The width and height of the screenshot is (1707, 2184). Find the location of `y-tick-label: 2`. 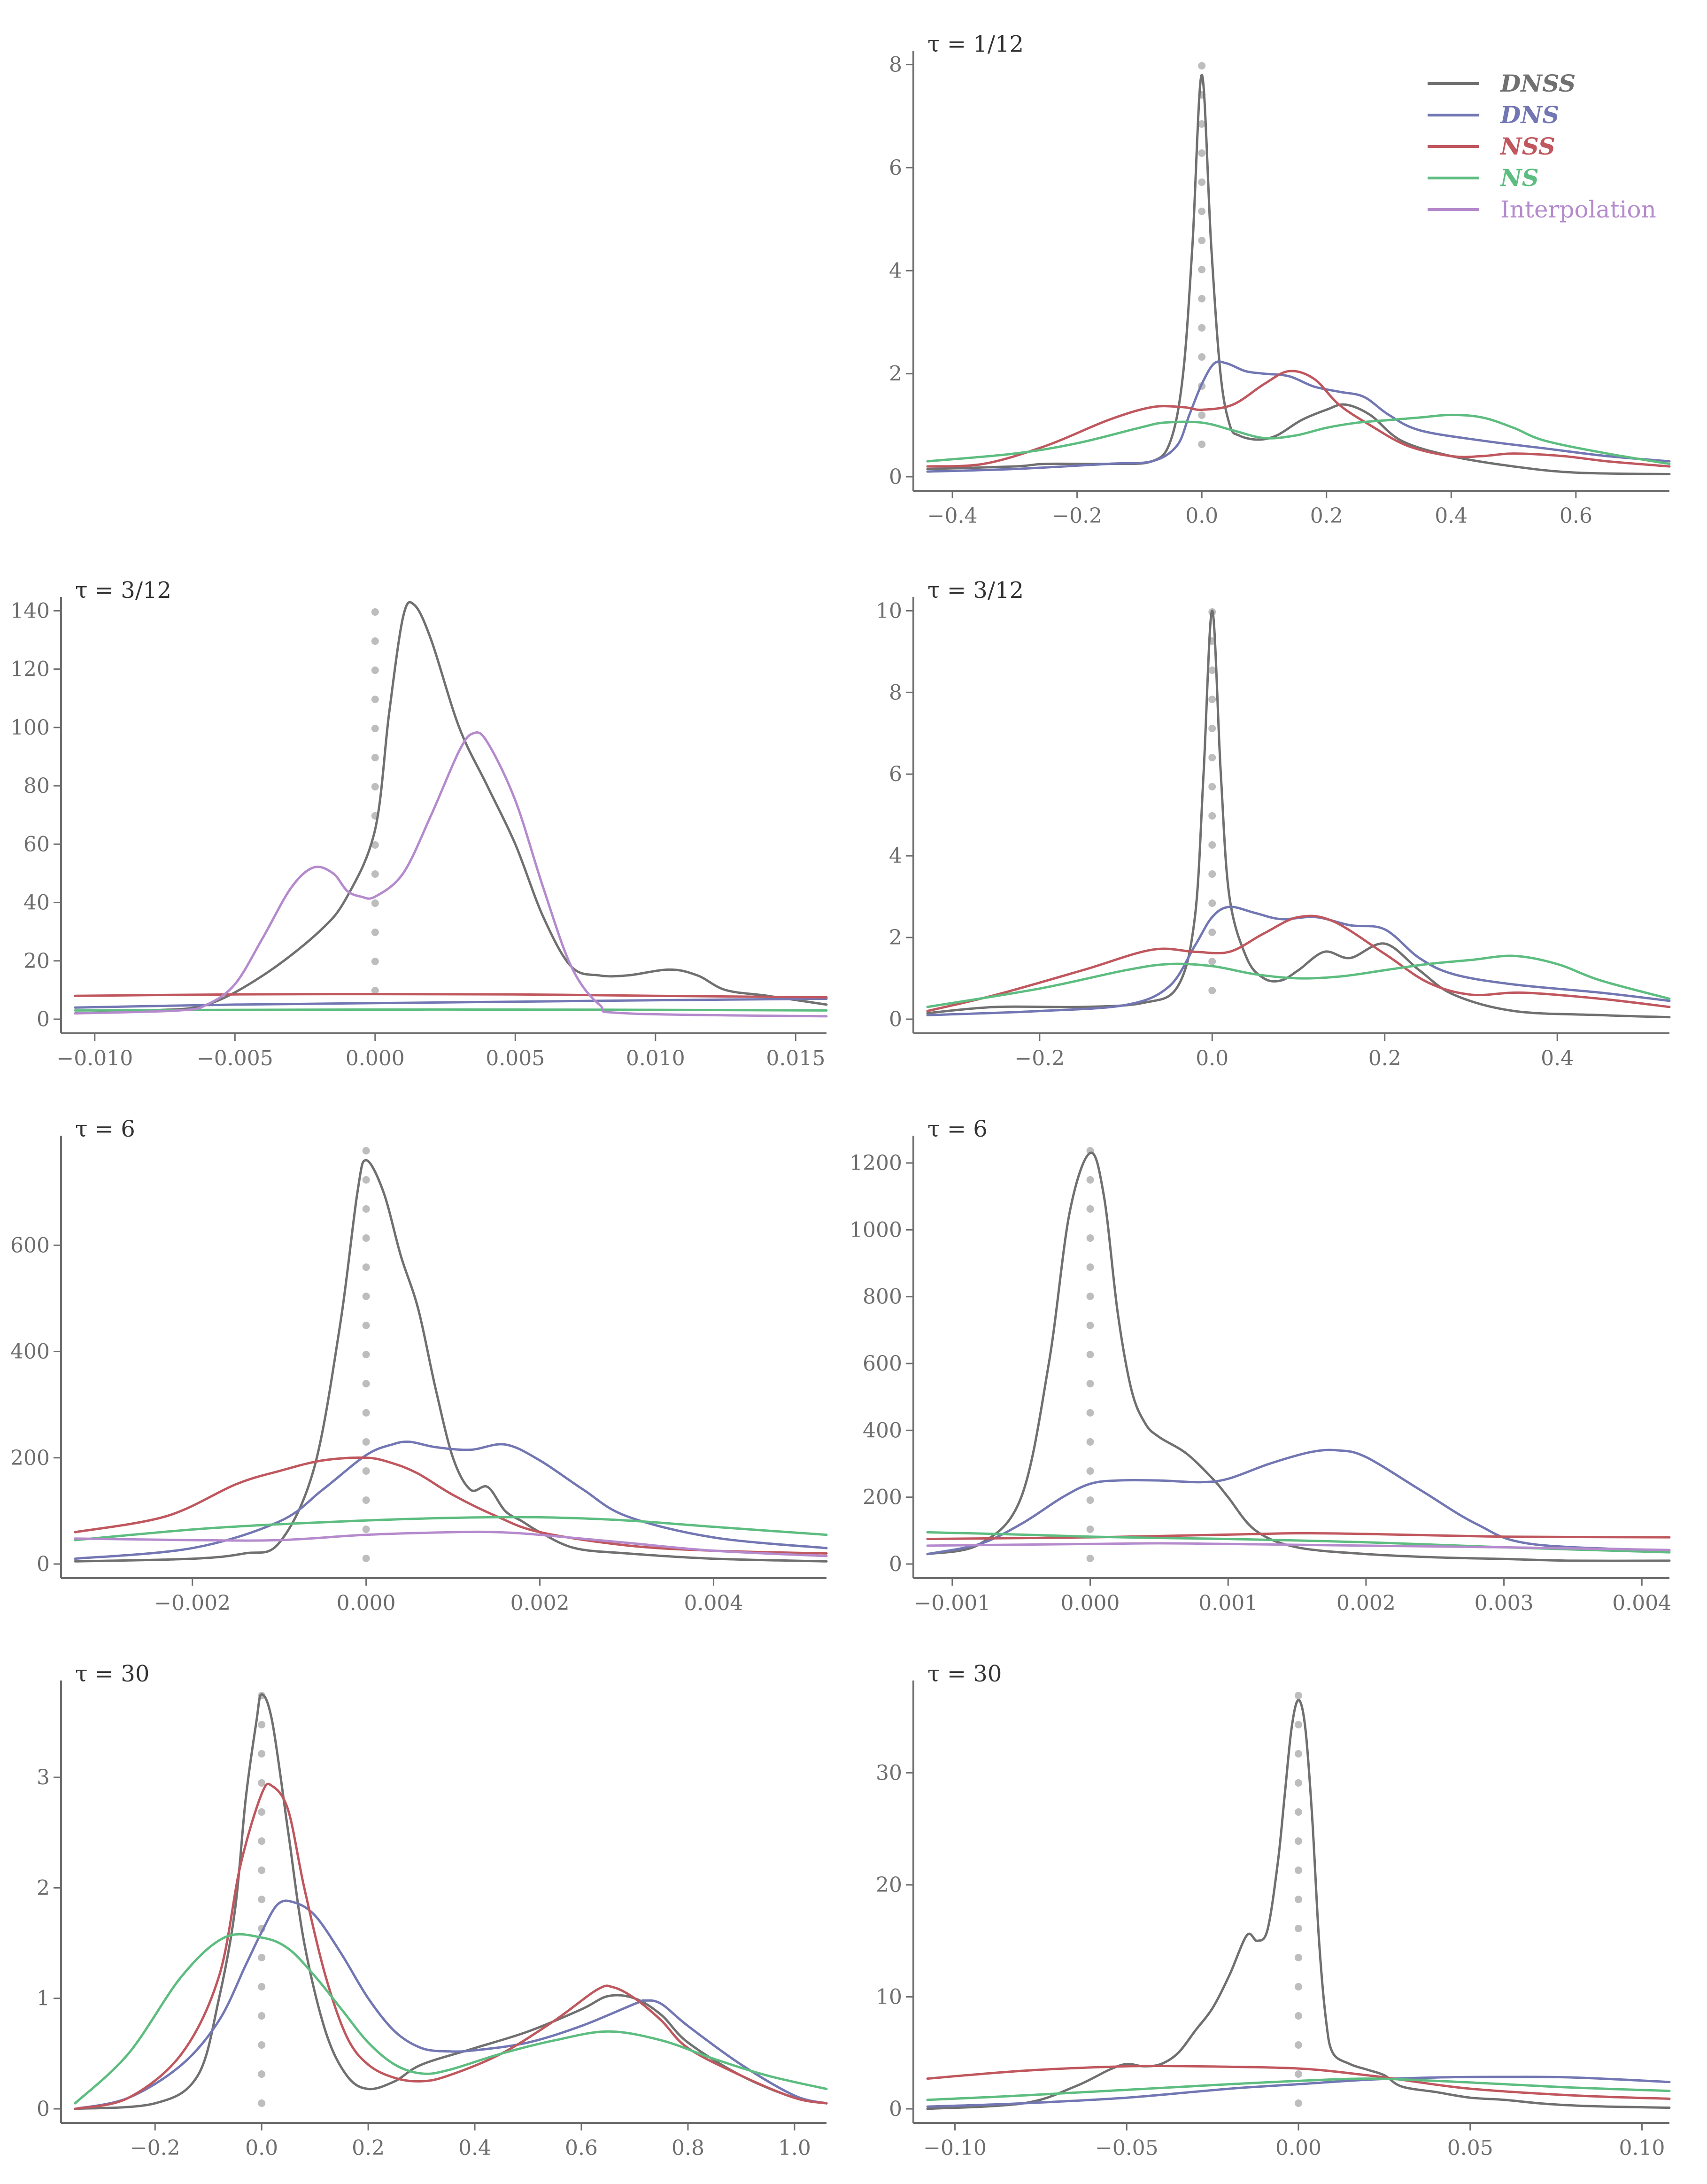

y-tick-label: 2 is located at coordinates (43, 1888).